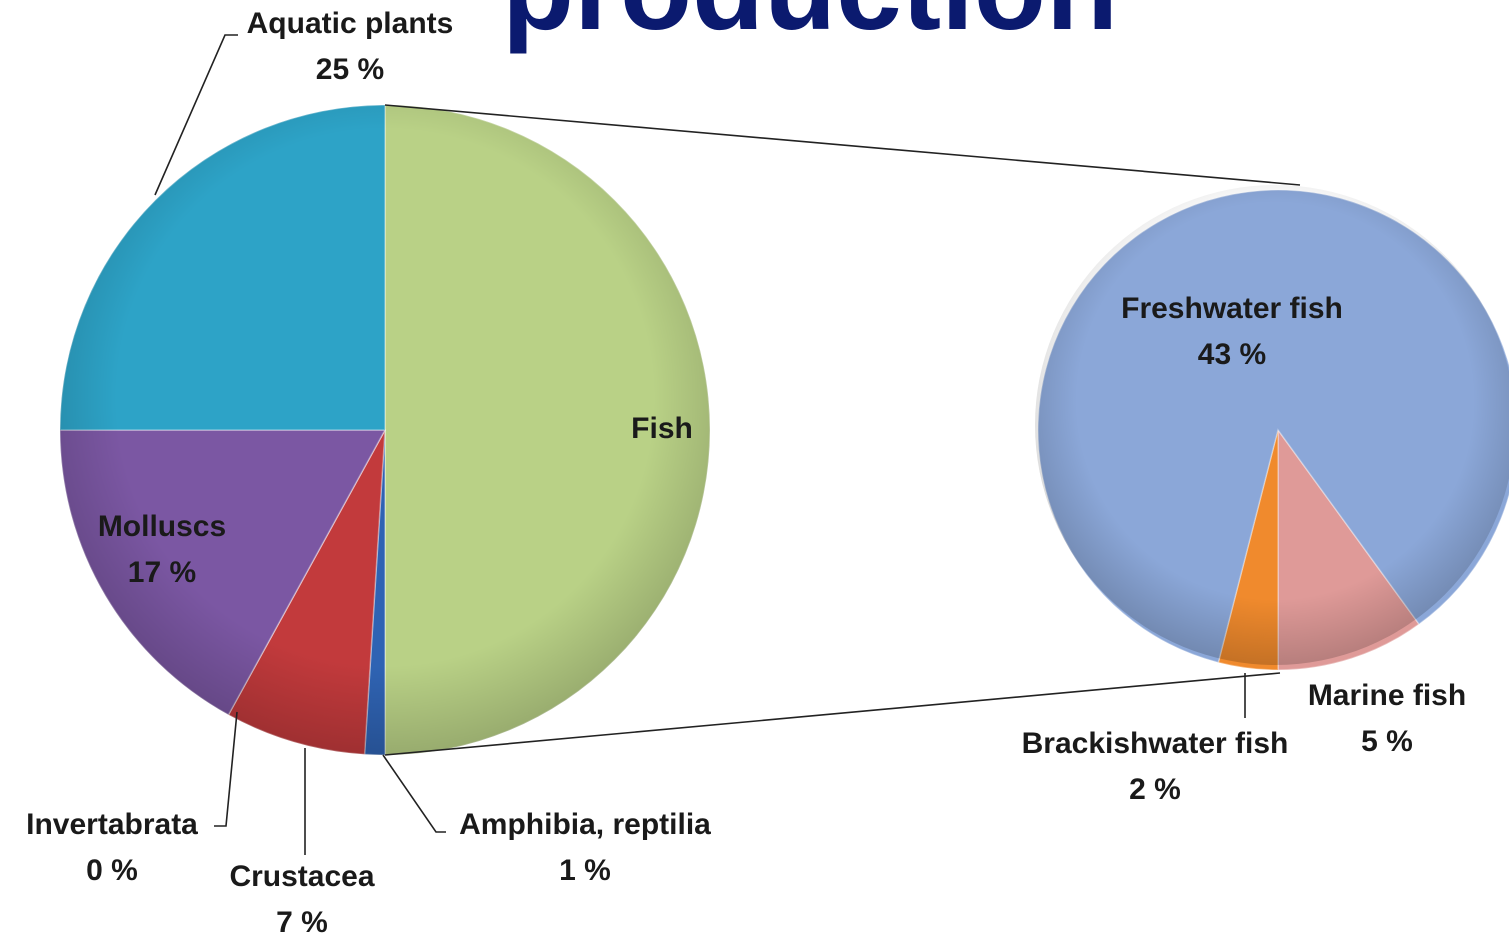 The image size is (1509, 936). Describe the element at coordinates (350, 69) in the screenshot. I see `slice-value-label: 25 %` at that location.